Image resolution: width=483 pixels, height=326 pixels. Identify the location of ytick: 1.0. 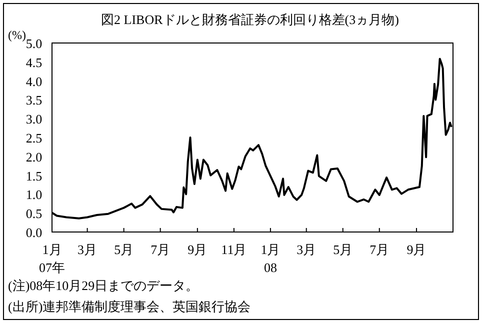
(34, 194).